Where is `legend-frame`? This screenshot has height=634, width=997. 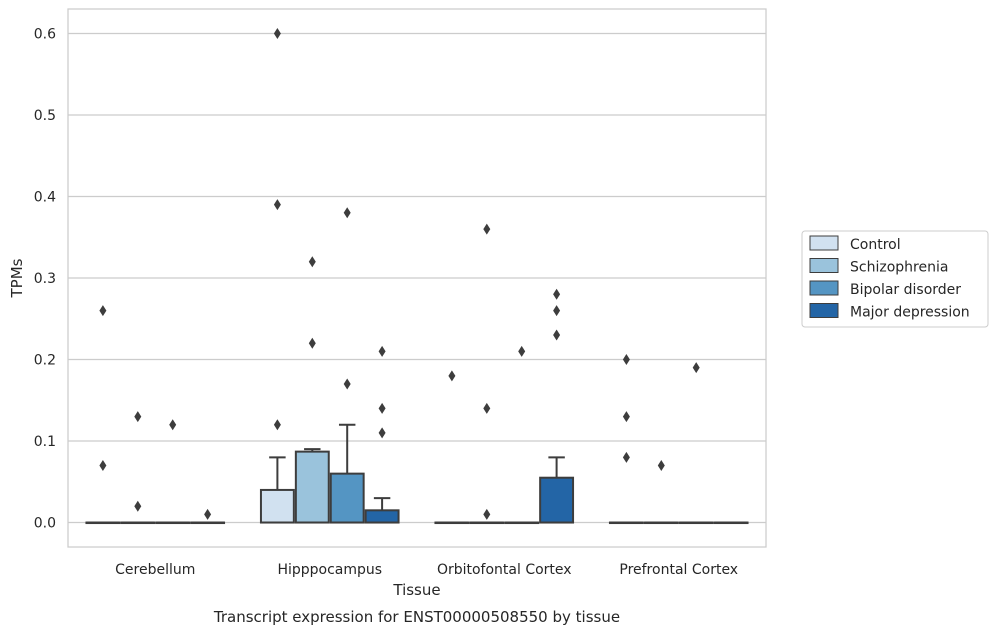 legend-frame is located at coordinates (895, 279).